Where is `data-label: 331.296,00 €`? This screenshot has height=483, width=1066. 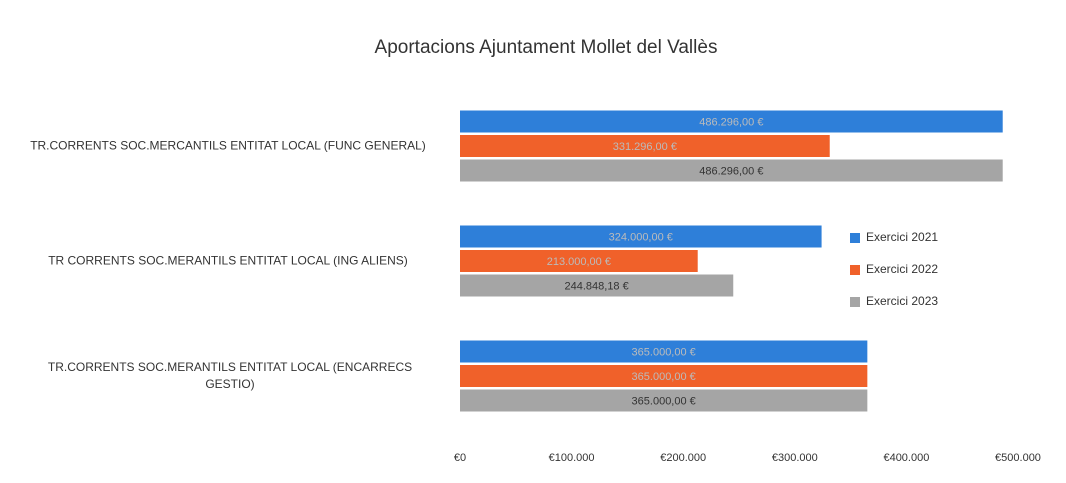
data-label: 331.296,00 € is located at coordinates (645, 147).